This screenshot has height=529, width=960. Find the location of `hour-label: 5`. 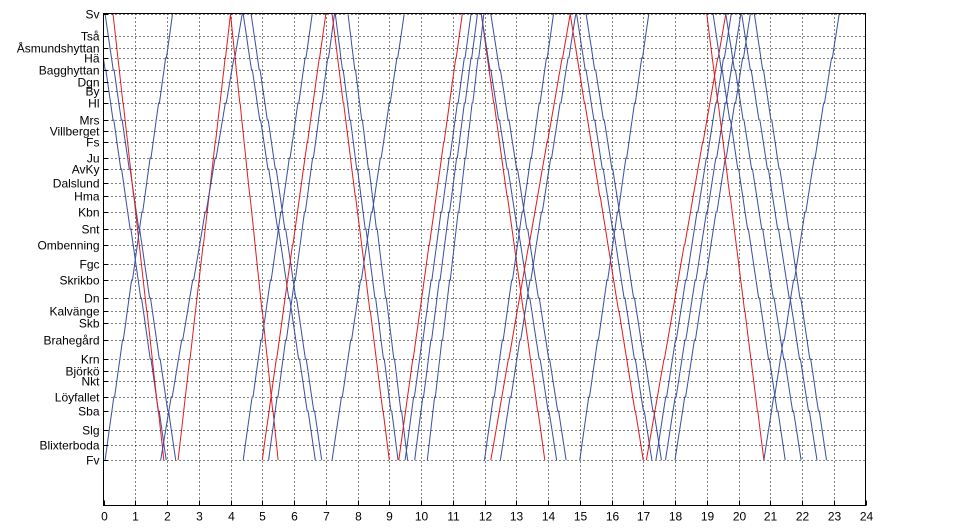

hour-label: 5 is located at coordinates (262, 517).